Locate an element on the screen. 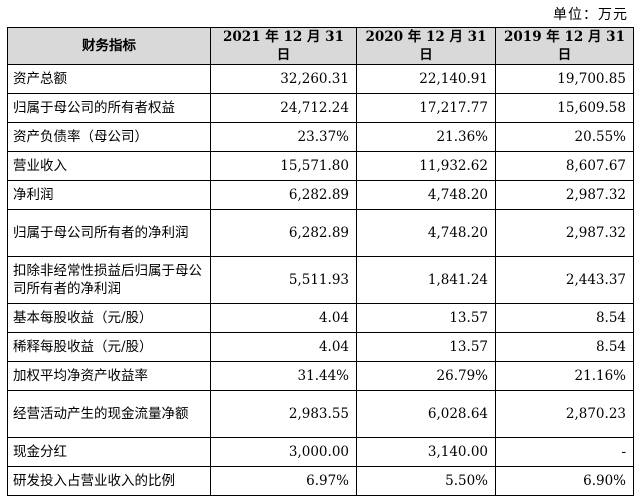 The height and width of the screenshot is (497, 640). cell-2019: 20.55% is located at coordinates (564, 137).